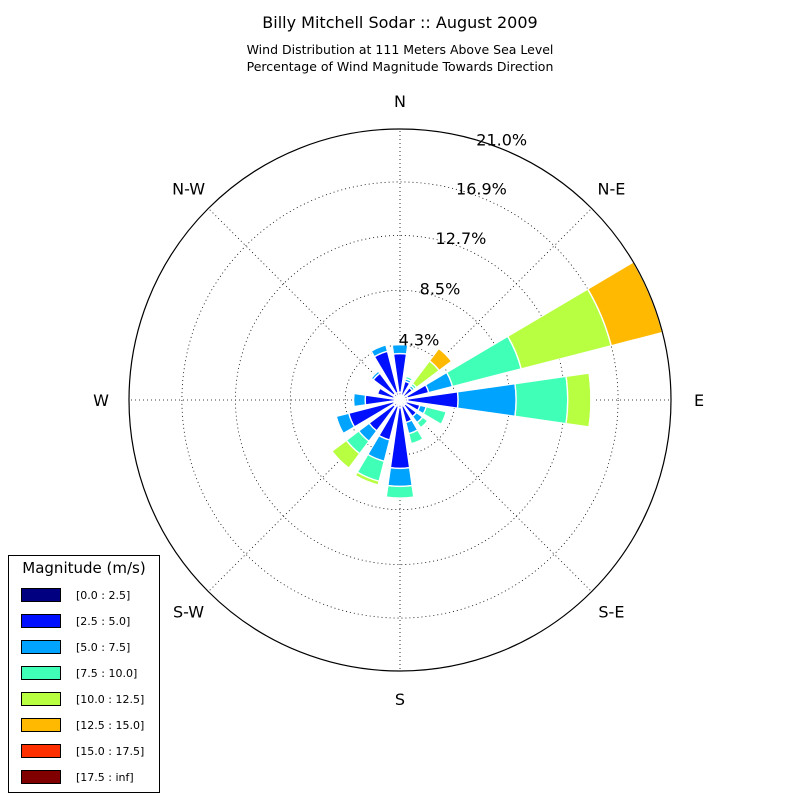 This screenshot has width=800, height=800. I want to click on radial-tick-2: 12.7%, so click(461, 238).